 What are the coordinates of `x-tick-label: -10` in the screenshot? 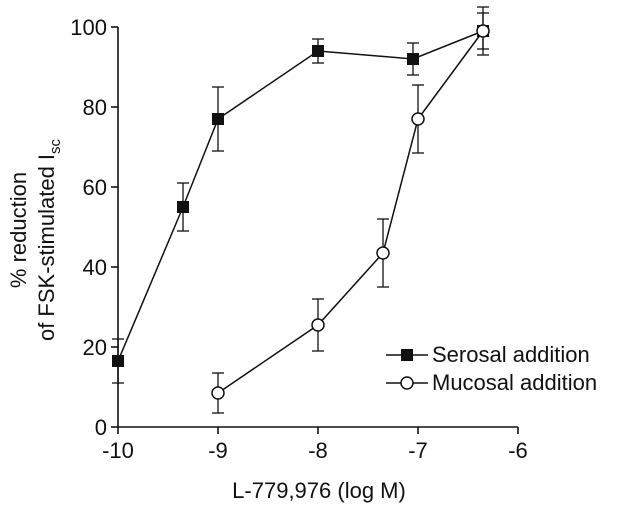 It's located at (118, 450).